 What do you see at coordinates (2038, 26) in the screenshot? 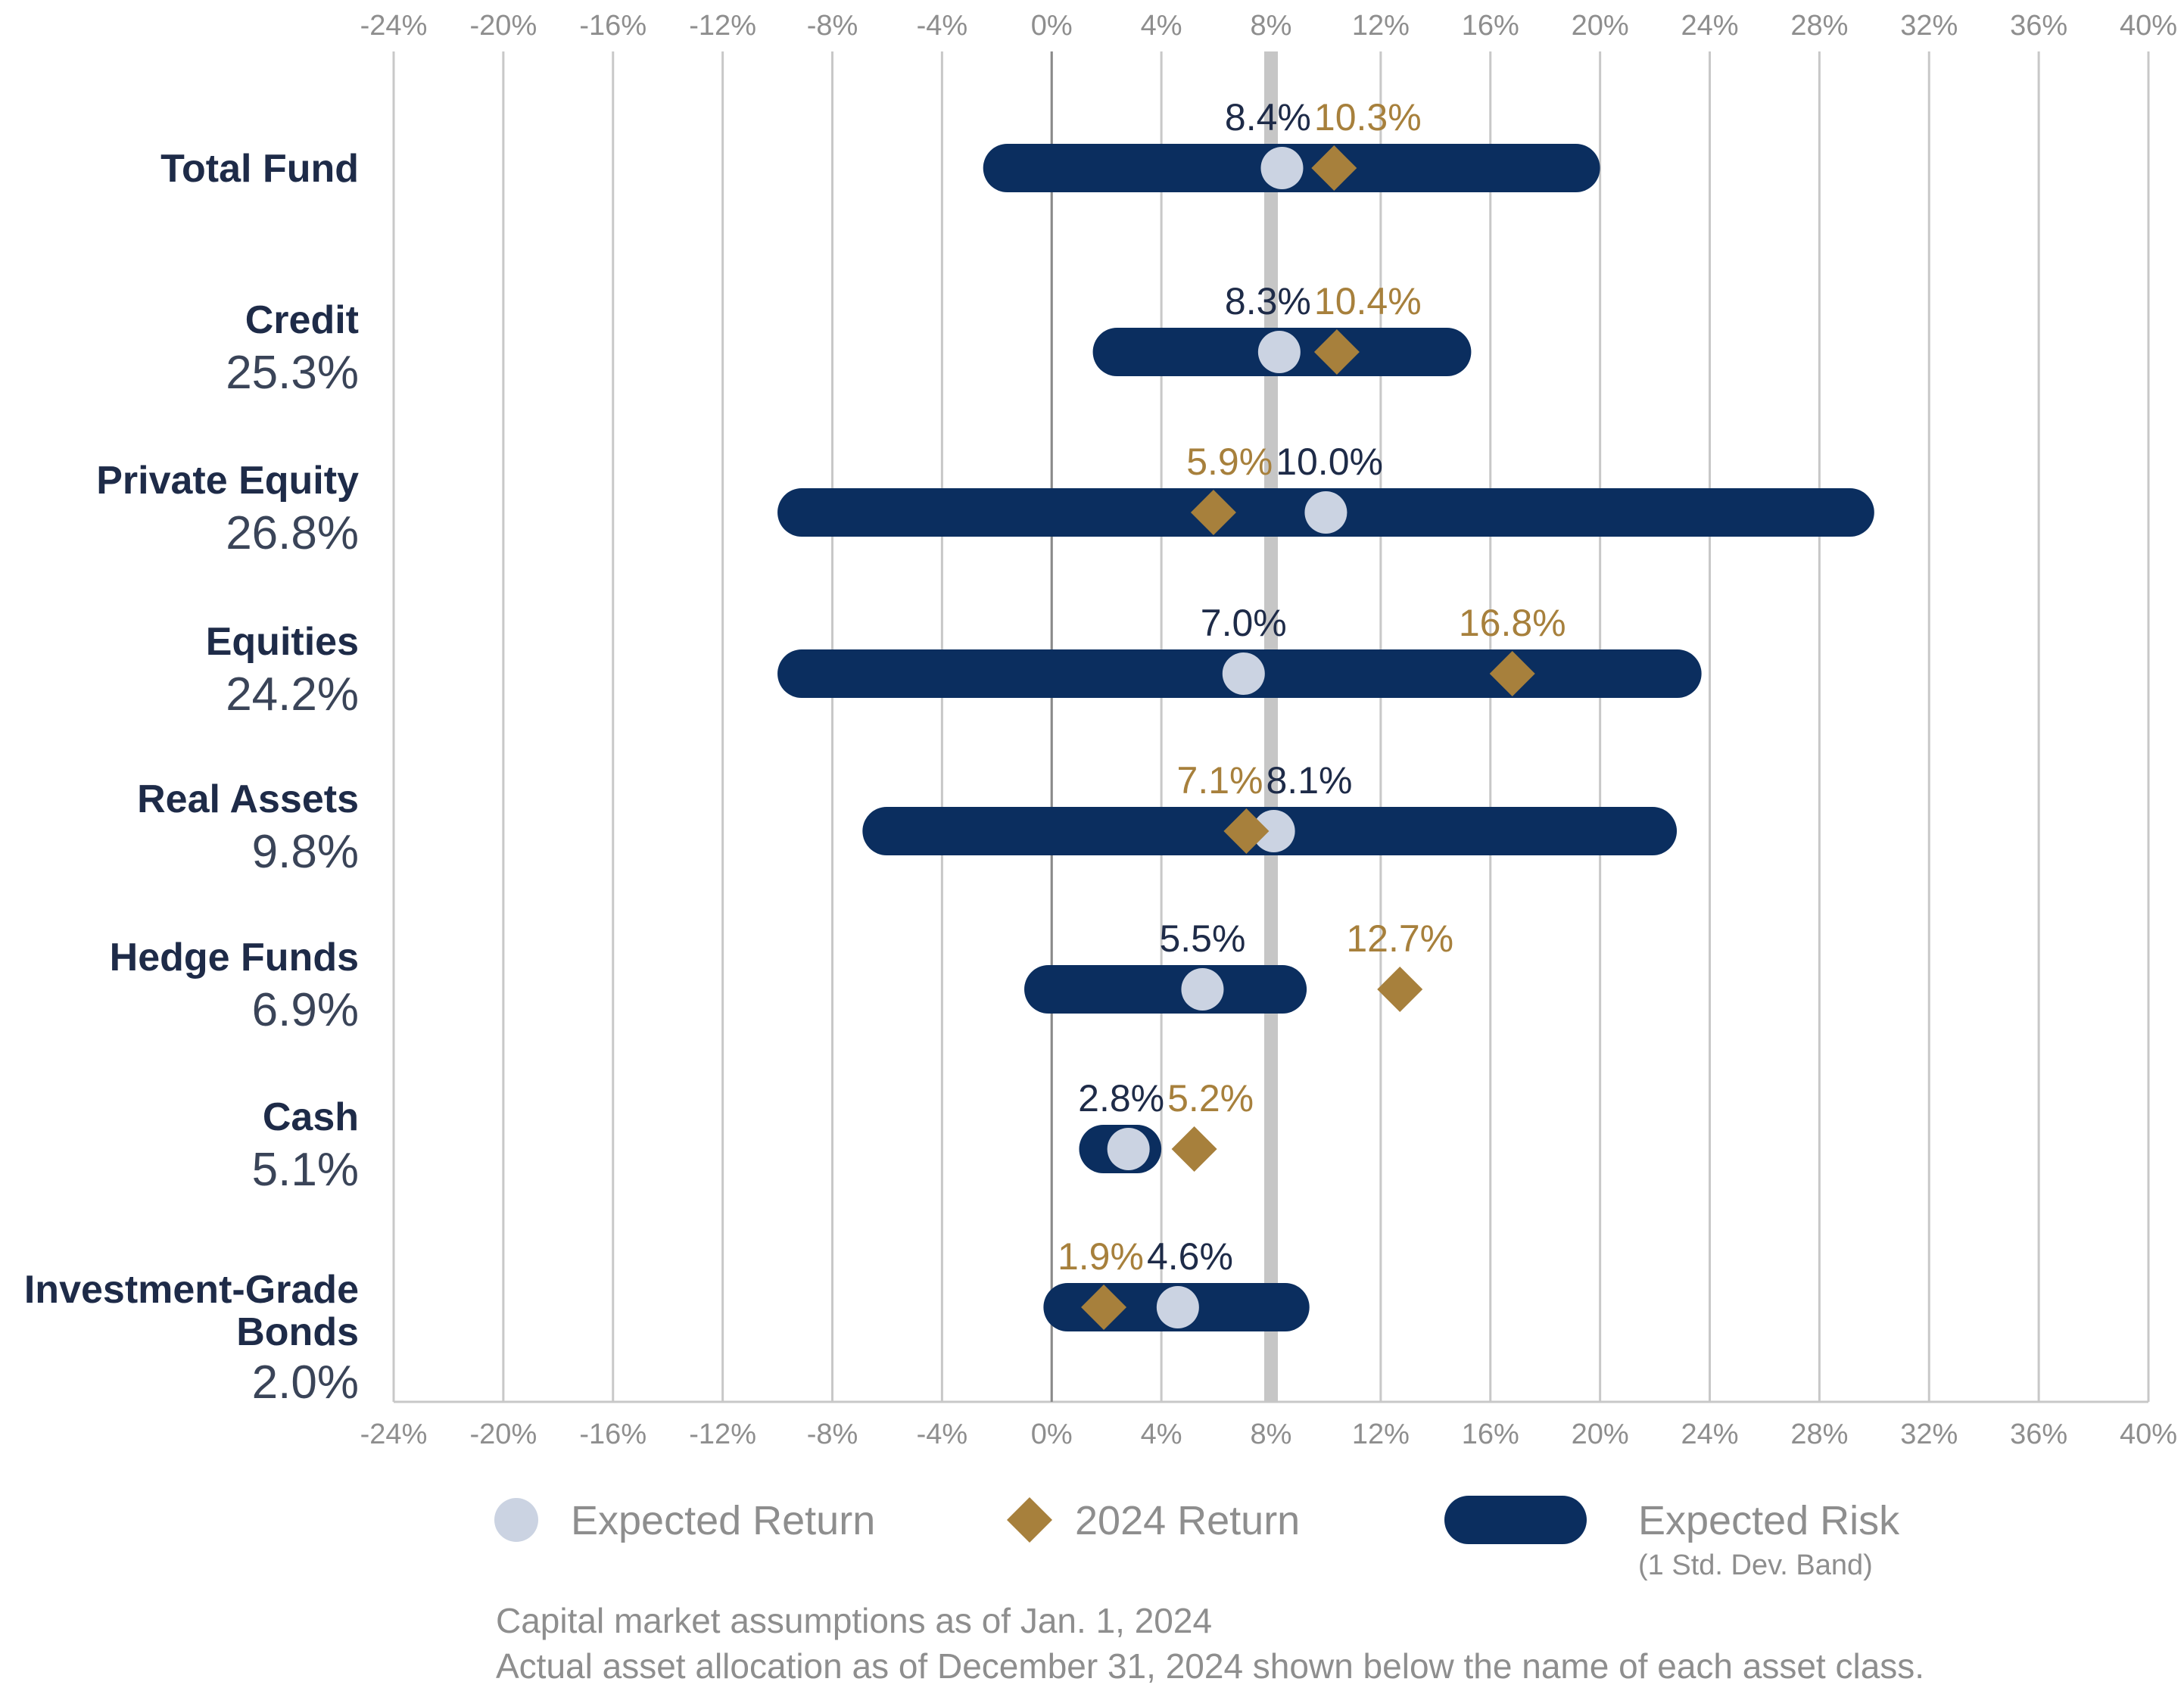
I see `x-tick-label-top: 36%` at bounding box center [2038, 26].